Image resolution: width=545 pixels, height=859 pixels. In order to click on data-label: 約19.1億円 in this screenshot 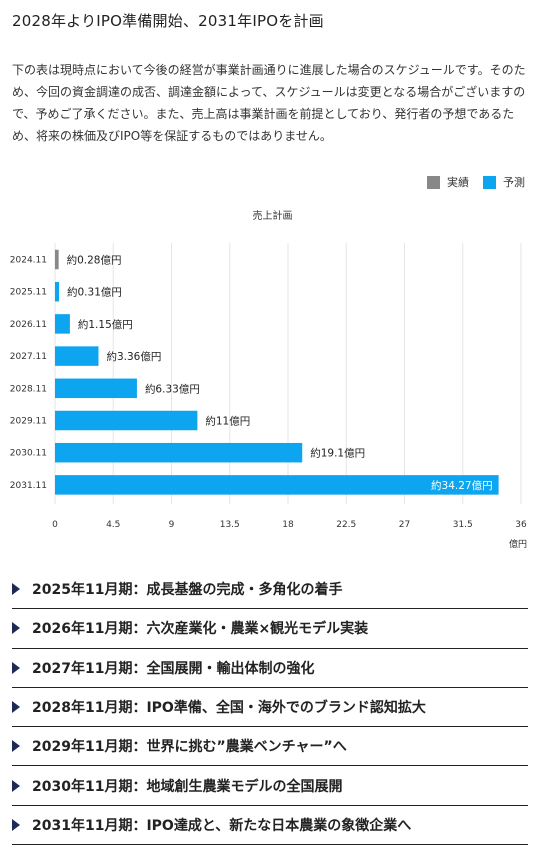, I will do `click(337, 453)`.